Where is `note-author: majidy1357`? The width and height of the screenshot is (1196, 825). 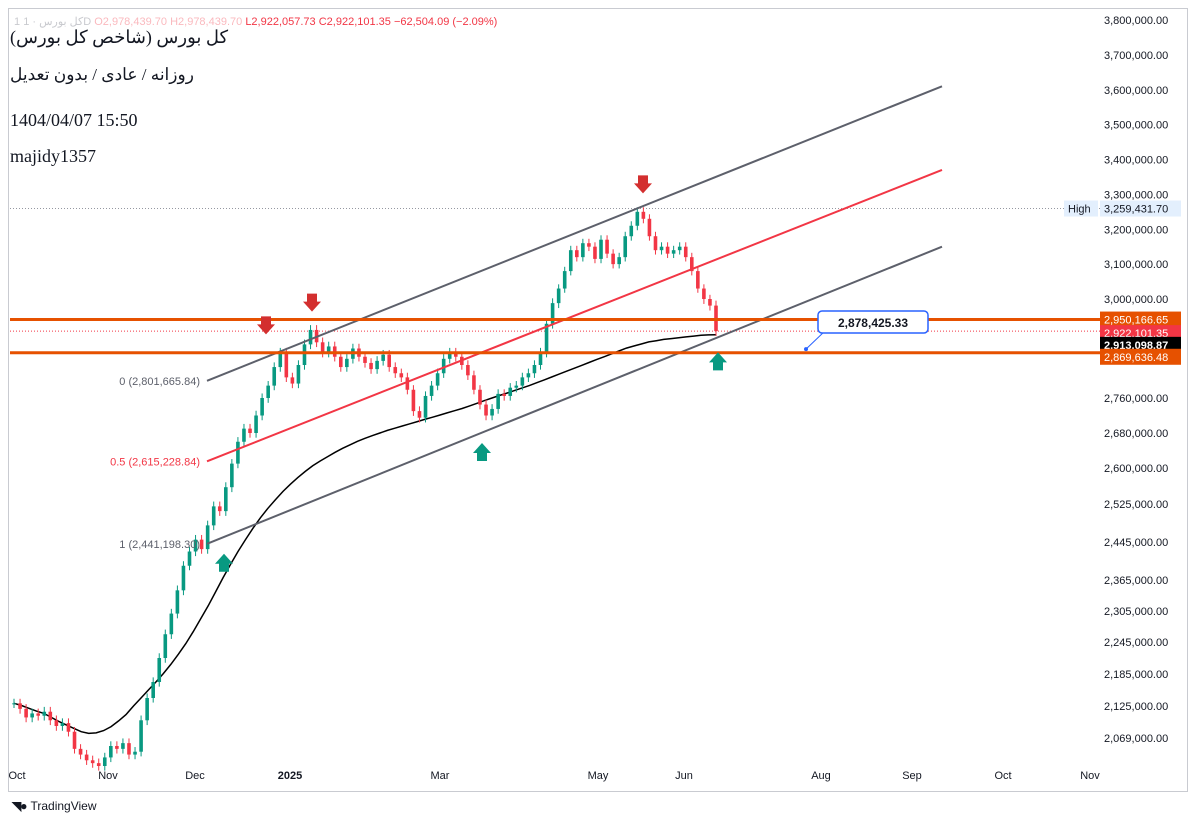 note-author: majidy1357 is located at coordinates (53, 156).